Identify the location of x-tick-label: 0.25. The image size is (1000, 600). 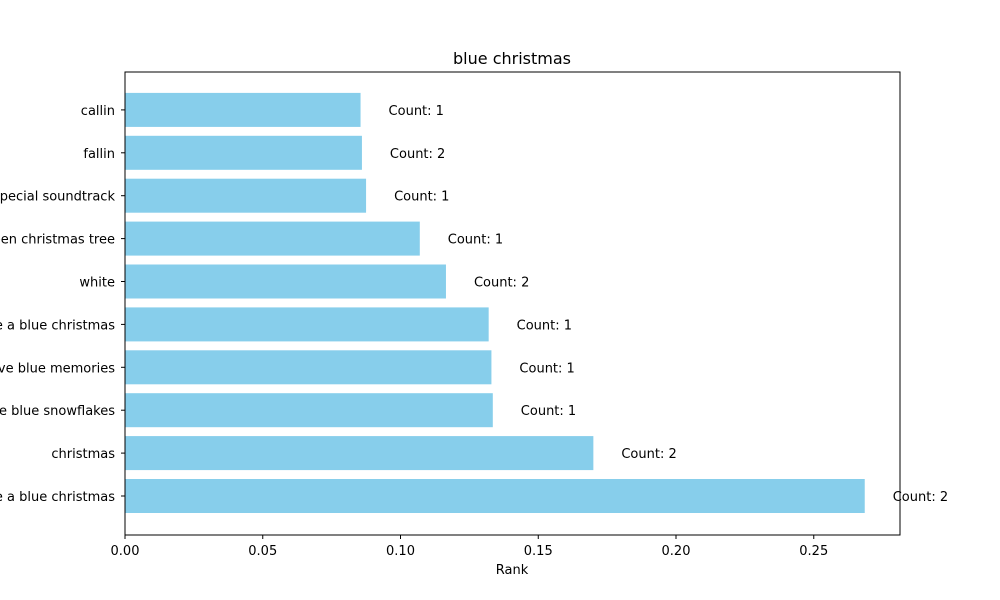
(813, 551).